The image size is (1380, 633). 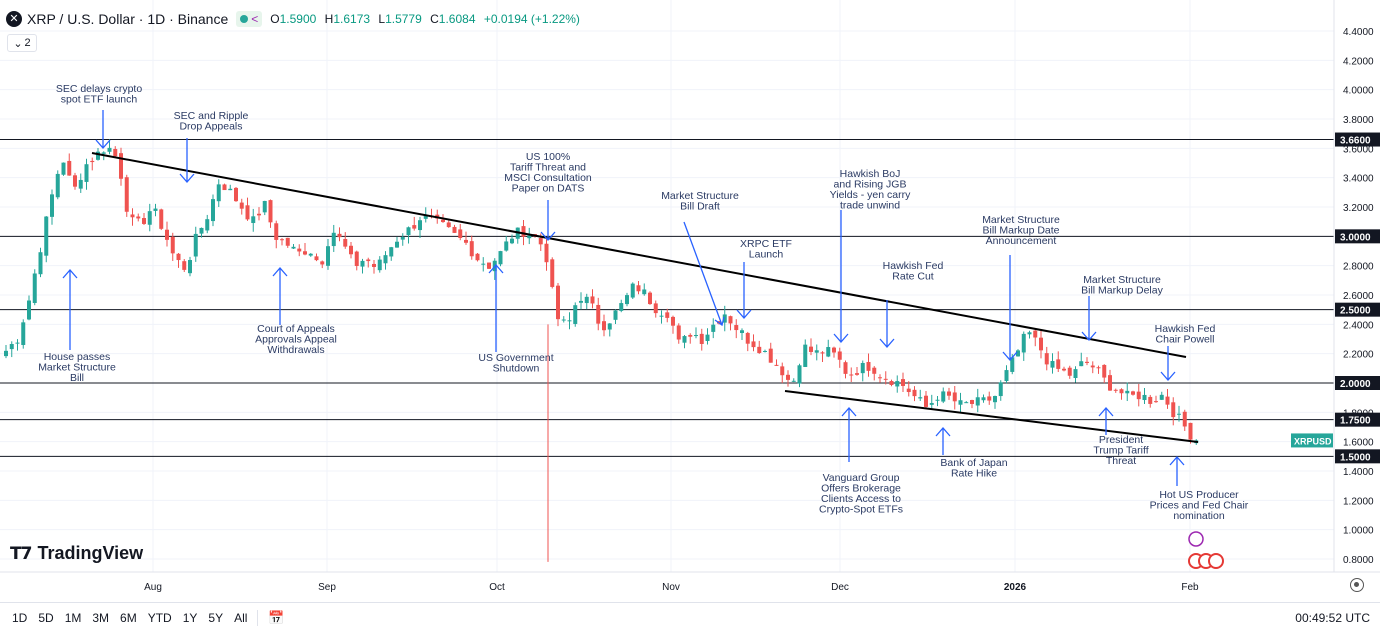 What do you see at coordinates (974, 474) in the screenshot?
I see `annotation-text: Rate Hike` at bounding box center [974, 474].